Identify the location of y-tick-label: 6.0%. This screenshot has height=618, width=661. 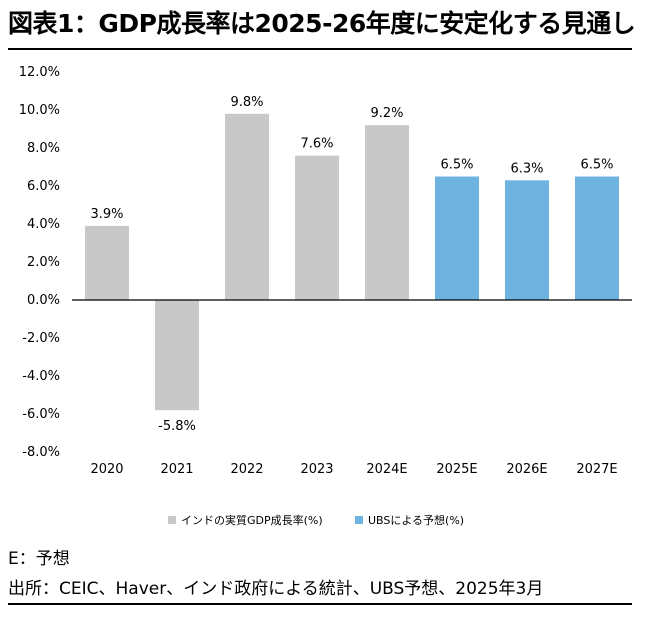
(43, 186).